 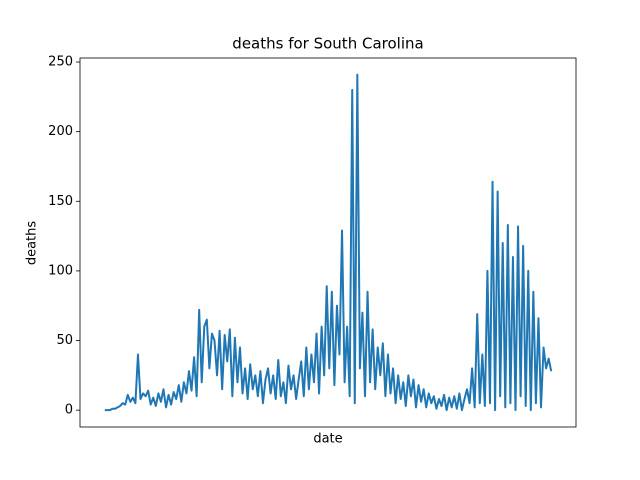 What do you see at coordinates (60, 270) in the screenshot?
I see `y-tick-label: 100` at bounding box center [60, 270].